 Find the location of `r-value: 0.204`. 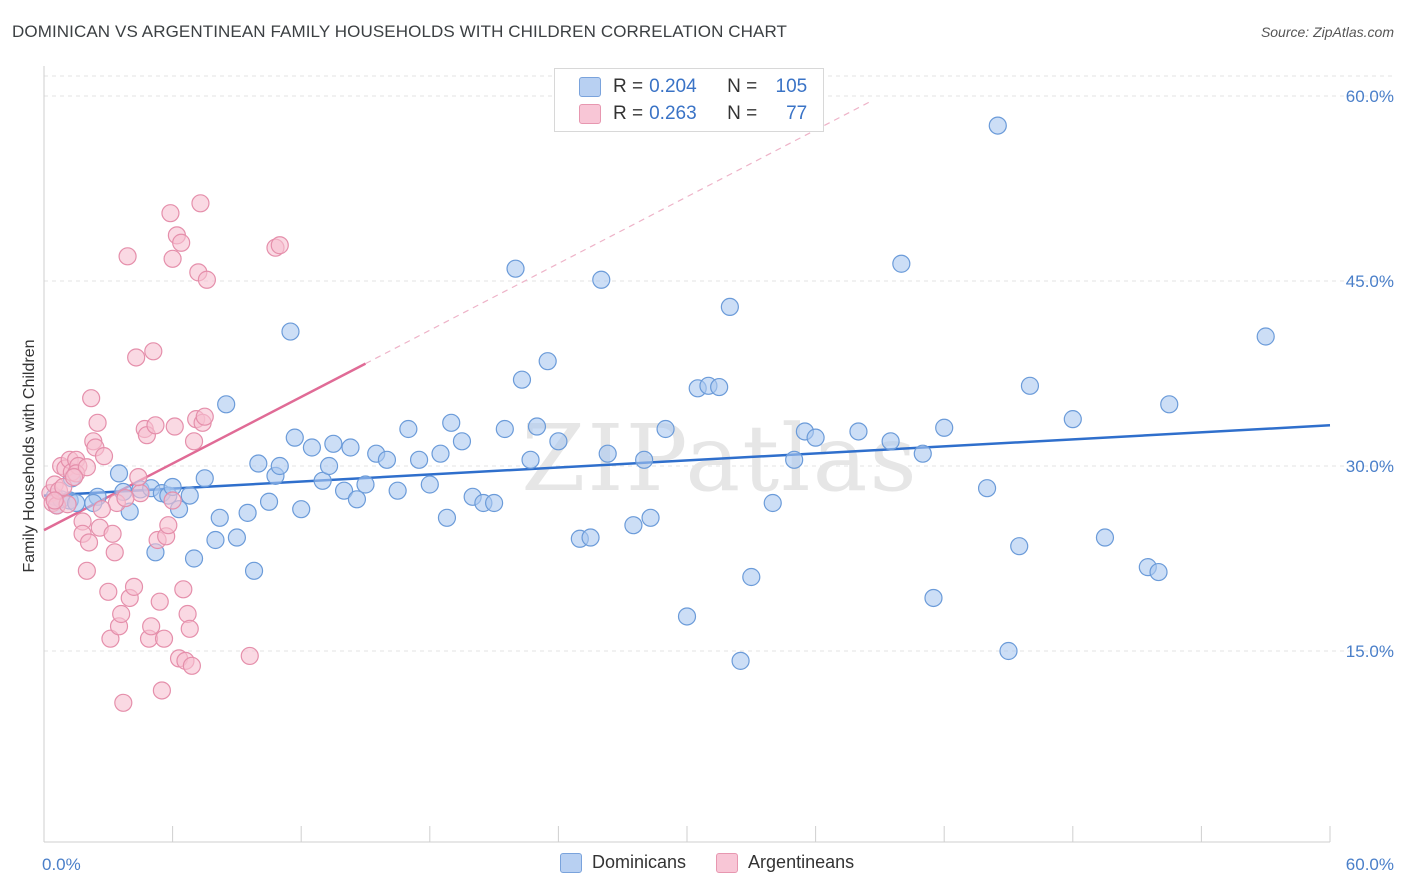

r-value: 0.204 is located at coordinates (673, 86).